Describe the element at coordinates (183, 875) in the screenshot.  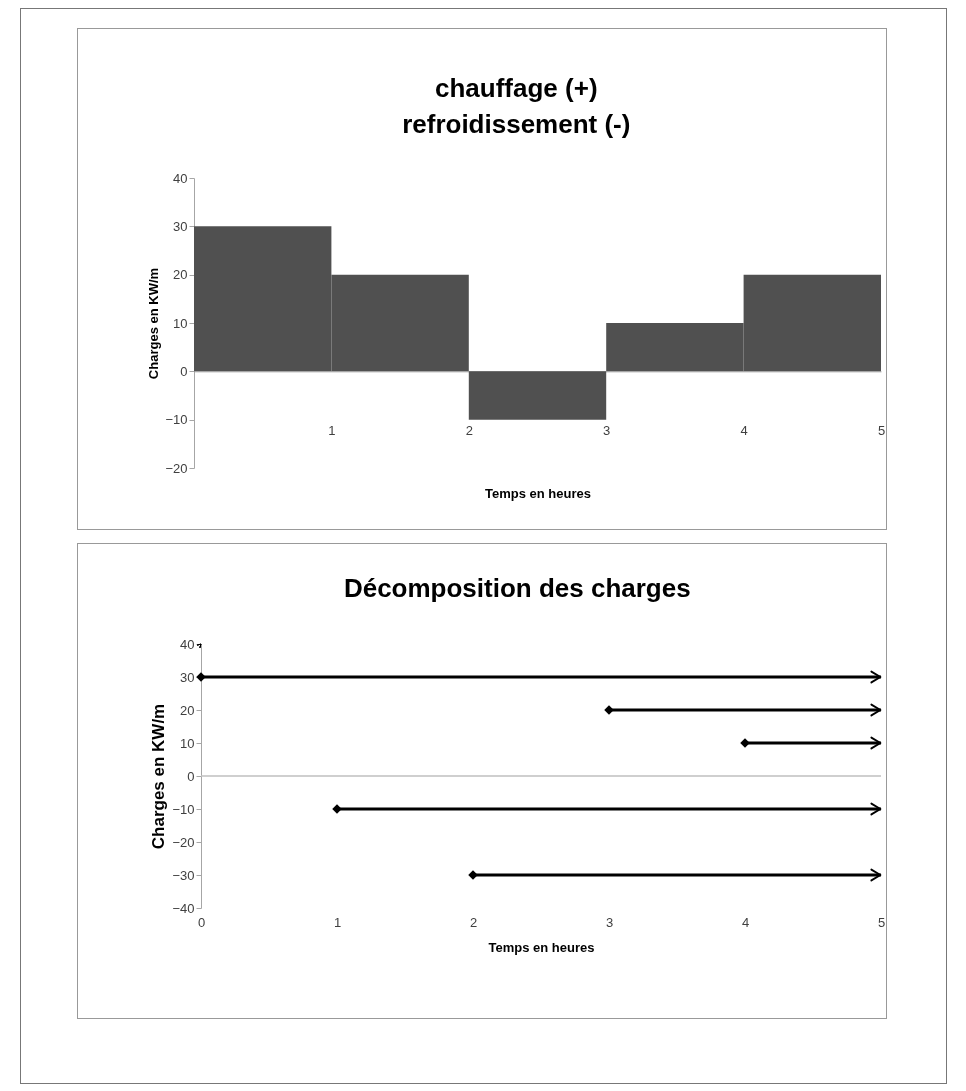
I see `y-tick-label: −30` at that location.